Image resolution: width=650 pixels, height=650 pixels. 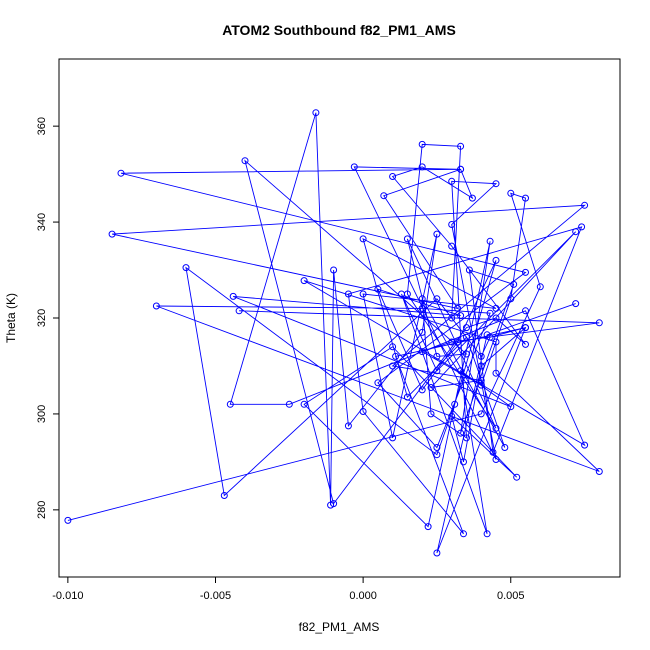 What do you see at coordinates (42, 318) in the screenshot?
I see `y-tick-label-2: 320` at bounding box center [42, 318].